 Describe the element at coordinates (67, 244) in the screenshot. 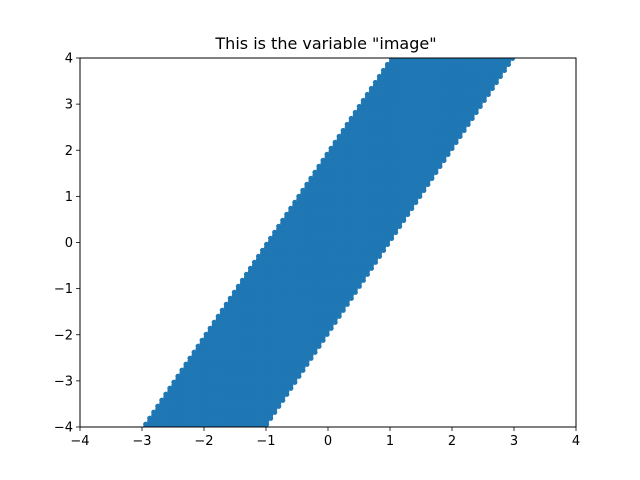

I see `y-axis: −4 −3 −2 −1 0 1 2 3 4` at that location.